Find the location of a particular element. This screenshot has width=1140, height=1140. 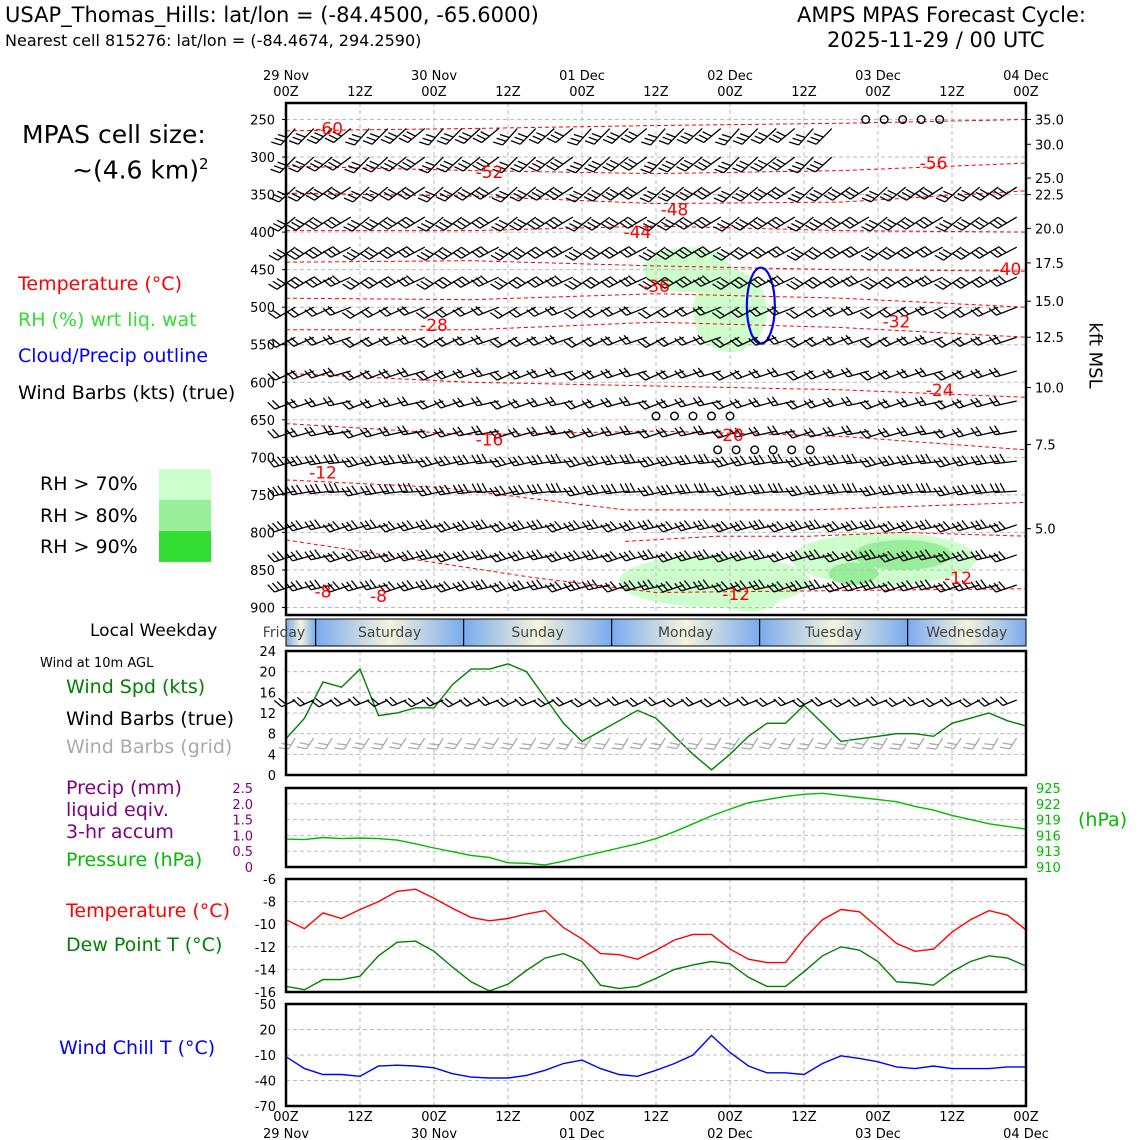

pressure-tick-label: 916 is located at coordinates (1048, 836).